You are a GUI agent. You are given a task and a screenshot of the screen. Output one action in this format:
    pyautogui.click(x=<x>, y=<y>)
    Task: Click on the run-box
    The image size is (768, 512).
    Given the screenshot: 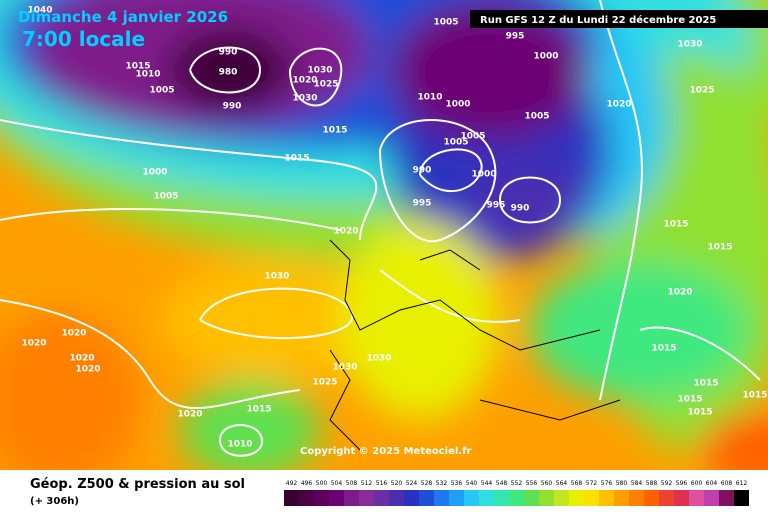 What is the action you would take?
    pyautogui.click(x=619, y=19)
    